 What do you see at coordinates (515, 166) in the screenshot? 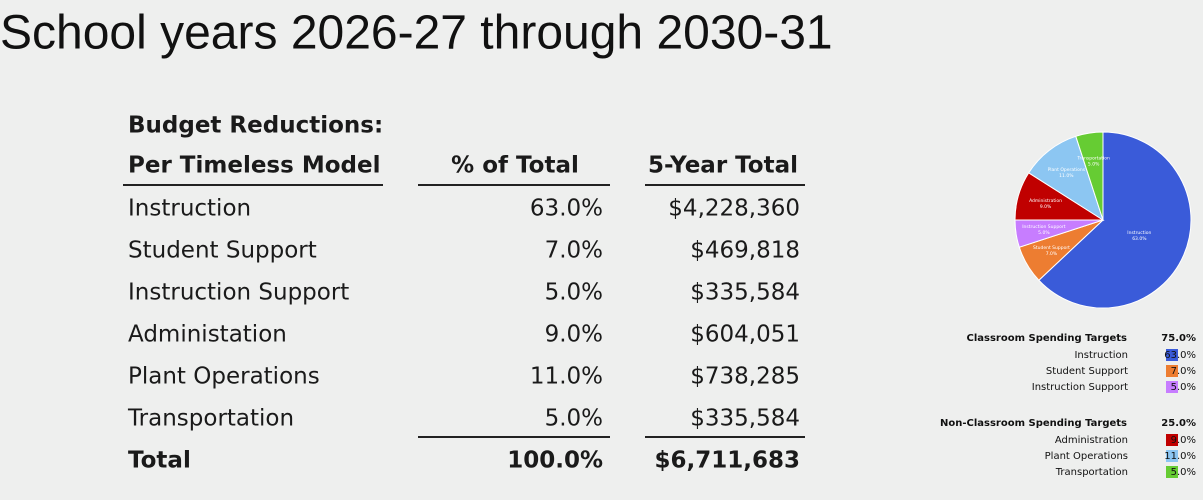
I see `column-header: % of Total` at bounding box center [515, 166].